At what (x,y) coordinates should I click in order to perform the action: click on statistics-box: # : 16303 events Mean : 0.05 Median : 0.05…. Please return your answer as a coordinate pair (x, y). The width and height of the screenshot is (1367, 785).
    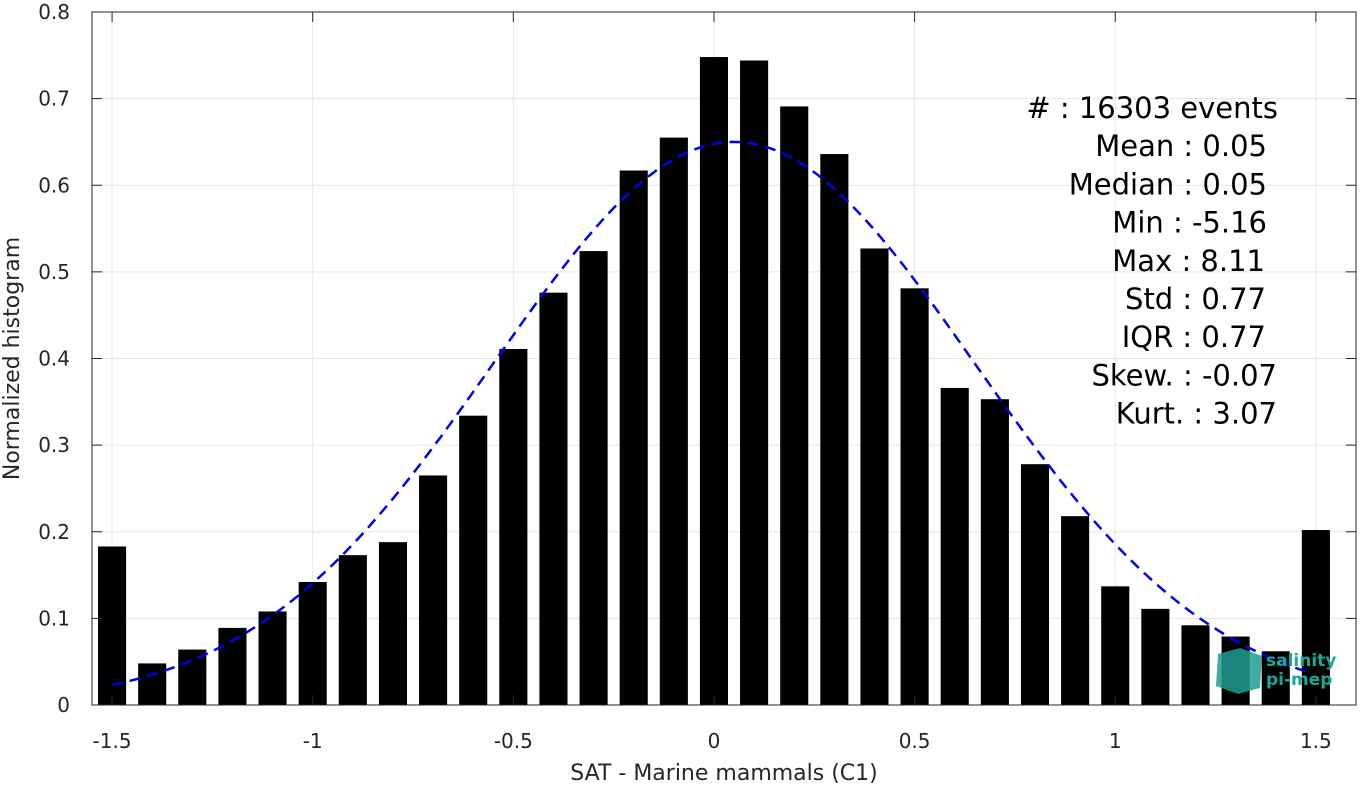
    Looking at the image, I should click on (1152, 261).